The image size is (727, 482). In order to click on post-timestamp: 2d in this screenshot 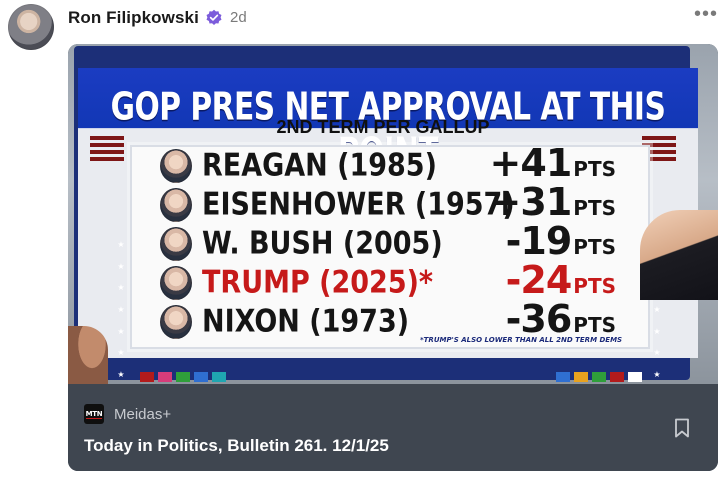, I will do `click(238, 17)`.